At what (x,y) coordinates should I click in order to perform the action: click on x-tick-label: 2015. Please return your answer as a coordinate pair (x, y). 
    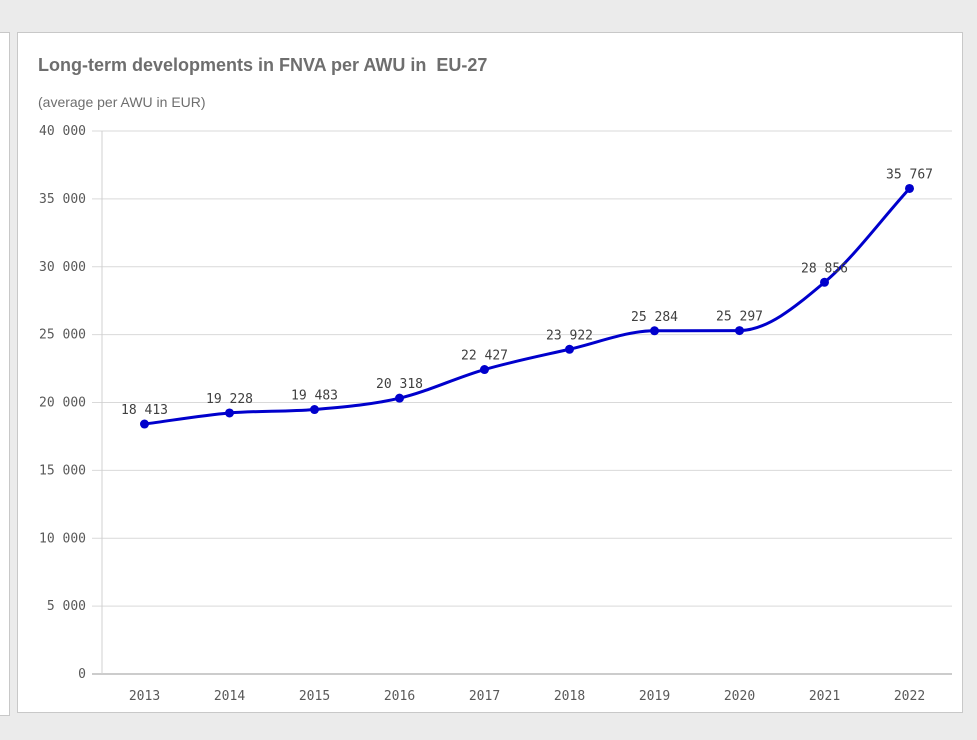
    Looking at the image, I should click on (314, 696).